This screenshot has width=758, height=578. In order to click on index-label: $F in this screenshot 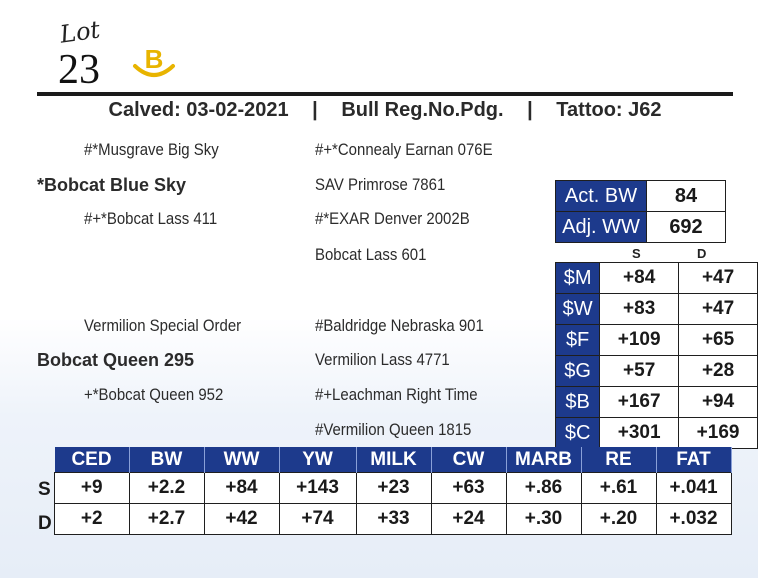, I will do `click(577, 340)`.